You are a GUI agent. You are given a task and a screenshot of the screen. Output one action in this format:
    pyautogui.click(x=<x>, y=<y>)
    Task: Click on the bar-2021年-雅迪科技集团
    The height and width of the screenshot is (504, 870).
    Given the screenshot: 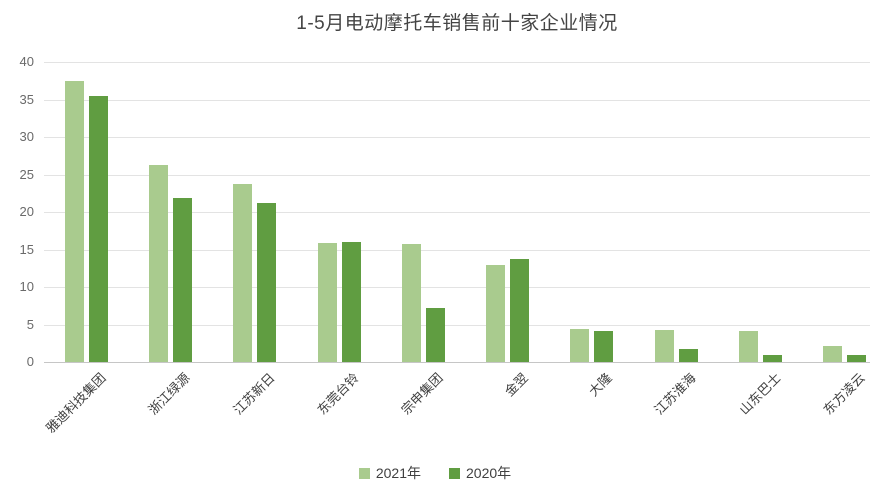 What is the action you would take?
    pyautogui.click(x=74, y=221)
    